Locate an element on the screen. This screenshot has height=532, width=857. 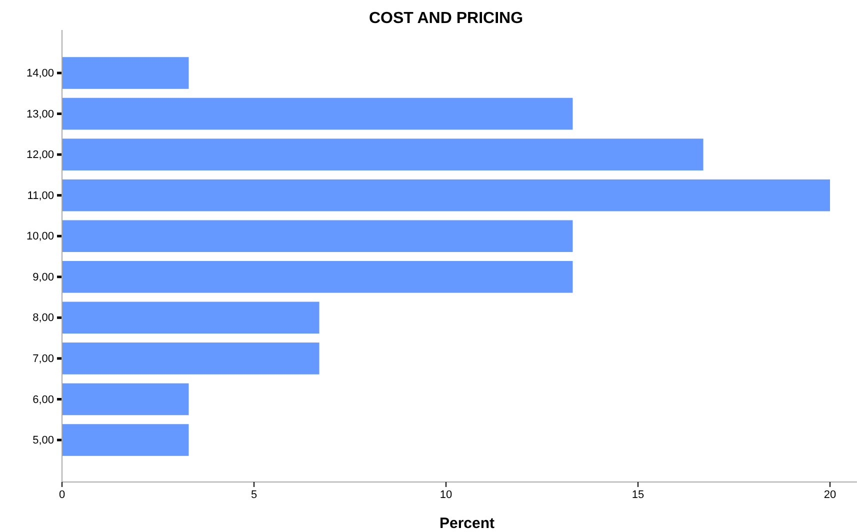
y-tick-label: 11,00 is located at coordinates (40, 196).